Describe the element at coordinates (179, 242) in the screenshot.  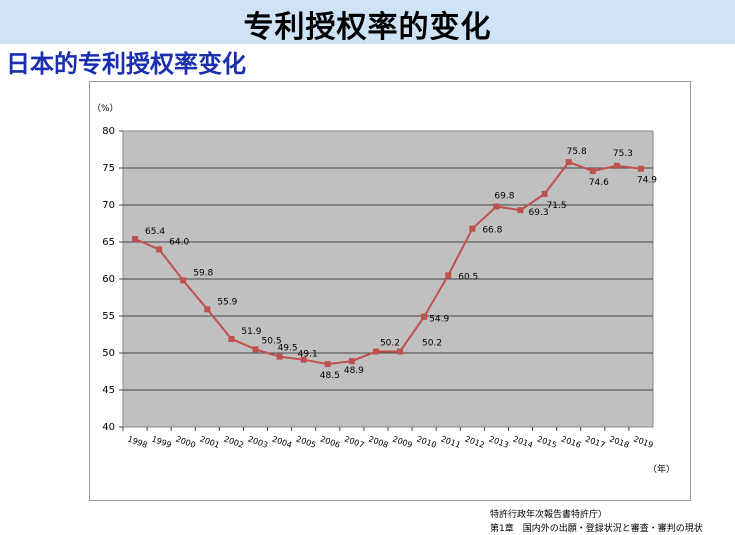
I see `data-label: 64.0` at that location.